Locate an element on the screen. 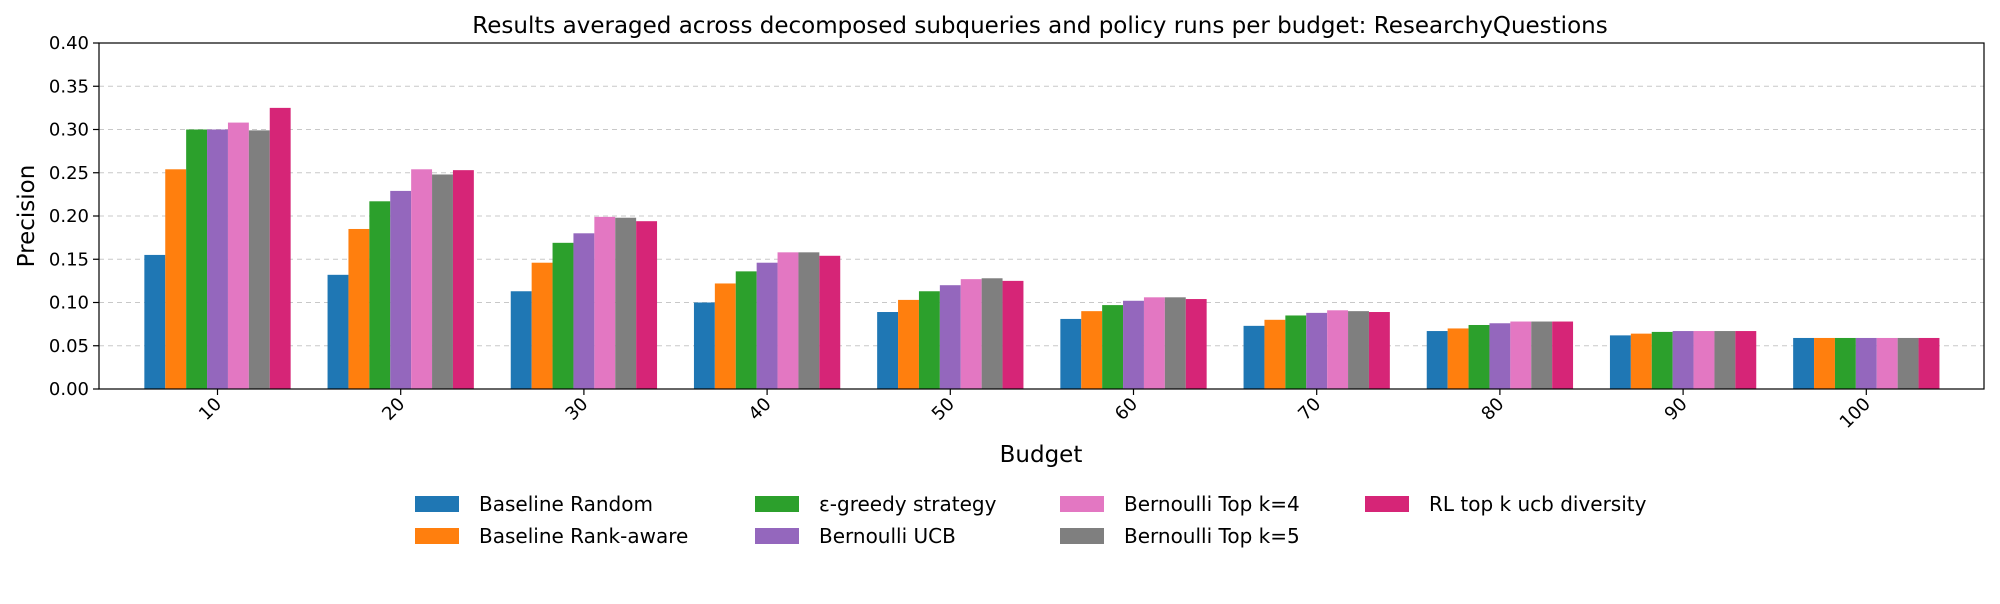 The height and width of the screenshot is (604, 2000). legend-label: Bernoulli Top k=5 is located at coordinates (1212, 536).